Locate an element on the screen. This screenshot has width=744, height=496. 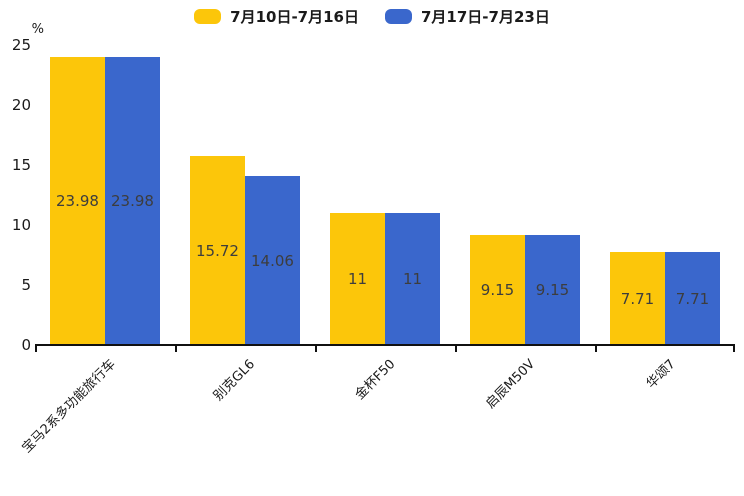
legend-label: 7月10日-7月16日 is located at coordinates (294, 17).